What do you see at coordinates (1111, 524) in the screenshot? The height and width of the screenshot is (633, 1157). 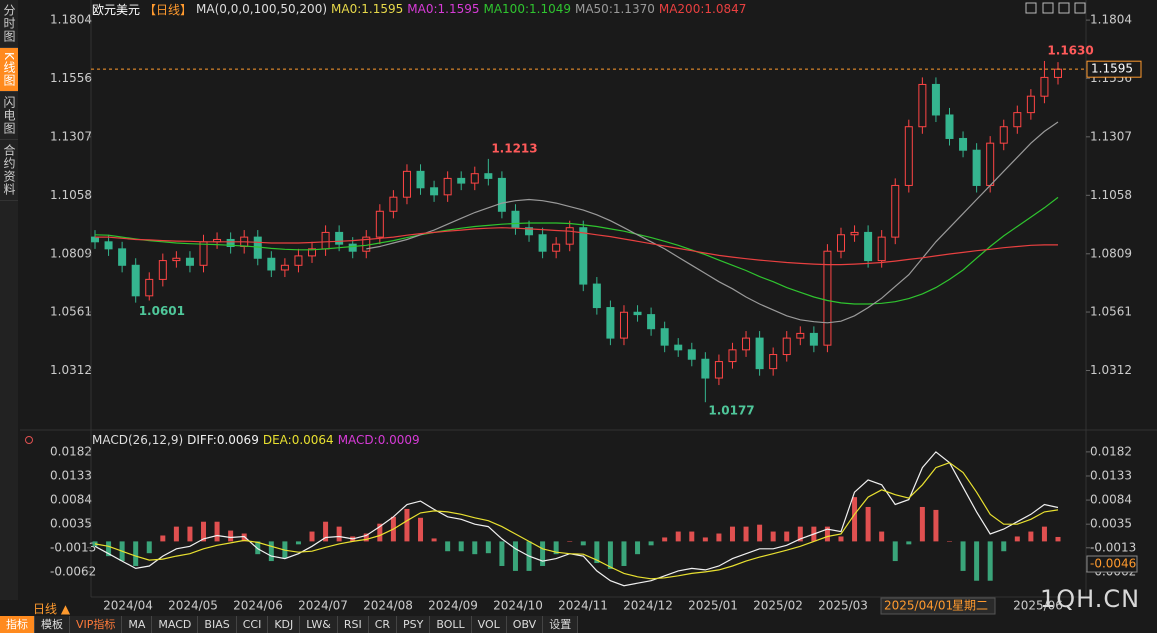 I see `y-tick-label-right: 0.0035` at bounding box center [1111, 524].